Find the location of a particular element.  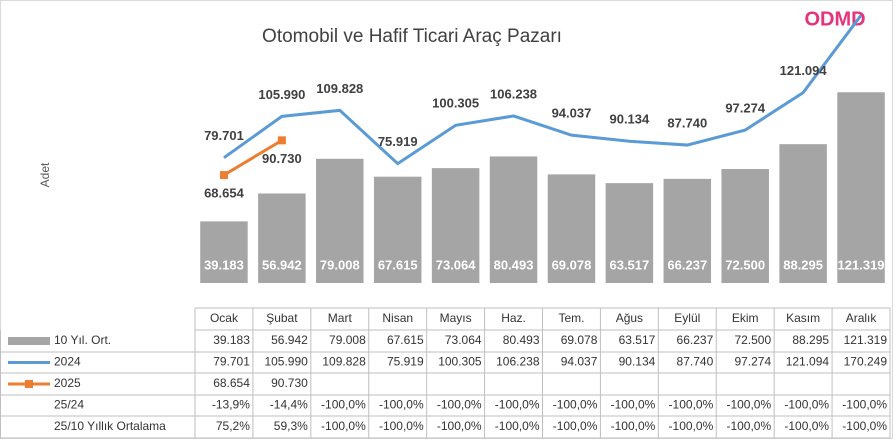

line-label: 100.305 is located at coordinates (455, 103).